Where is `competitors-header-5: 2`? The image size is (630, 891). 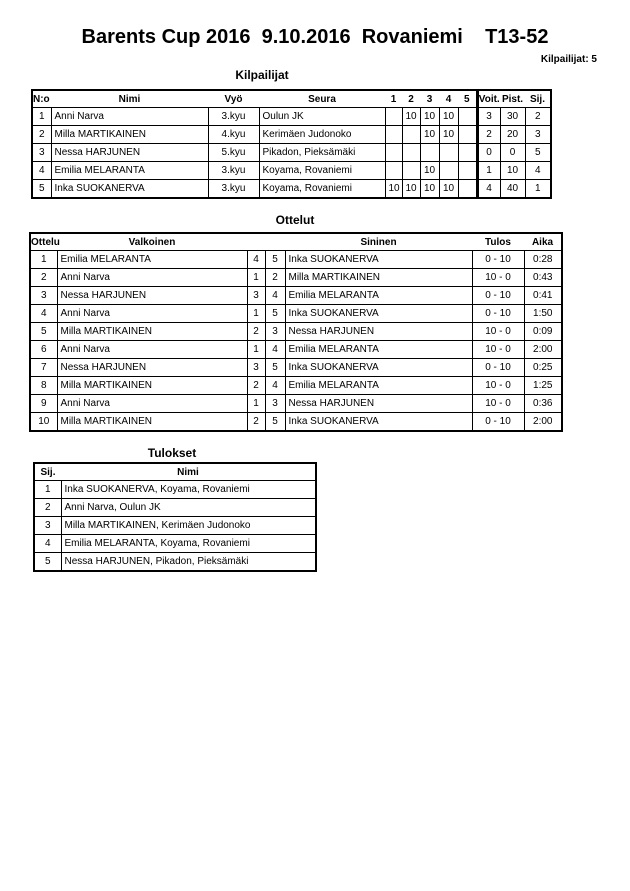
competitors-header-5: 2 is located at coordinates (411, 99).